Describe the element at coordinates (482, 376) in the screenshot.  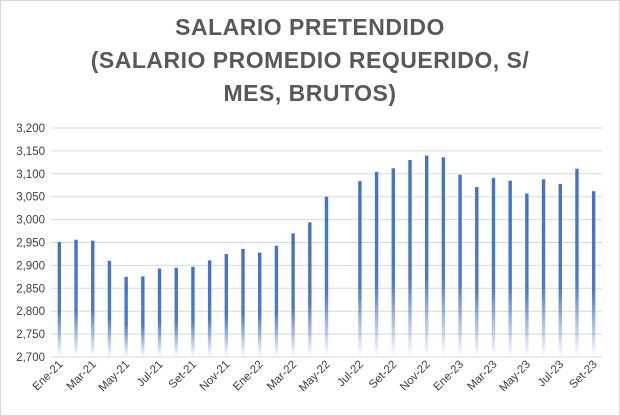
I see `x-tick-label: Mar-23` at that location.